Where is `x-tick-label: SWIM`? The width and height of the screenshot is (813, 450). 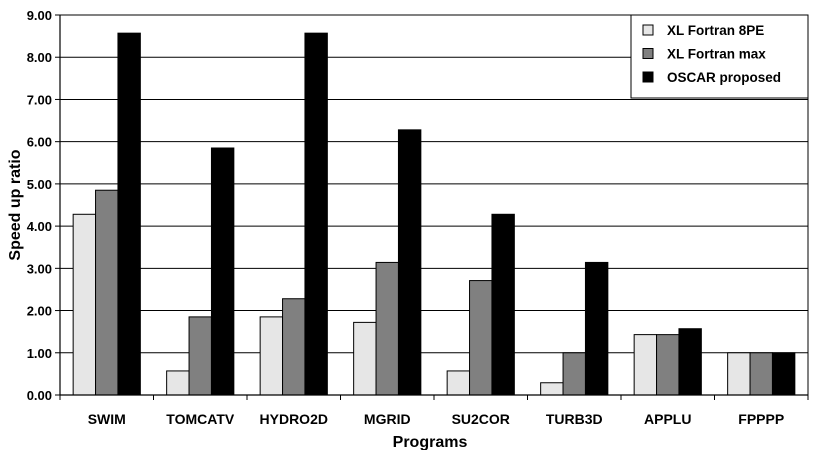 x-tick-label: SWIM is located at coordinates (107, 419).